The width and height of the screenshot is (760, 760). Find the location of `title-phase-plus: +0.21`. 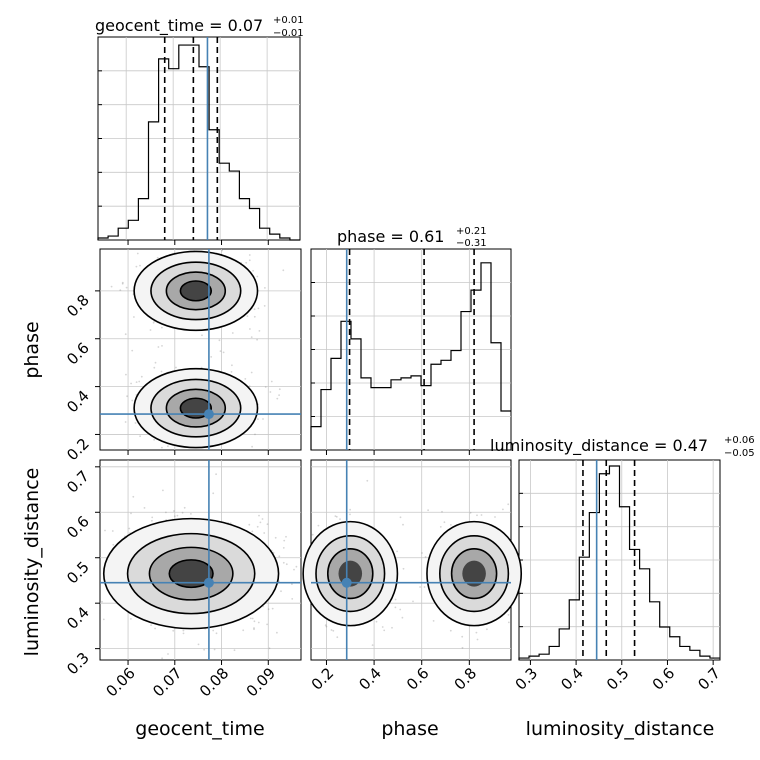

title-phase-plus: +0.21 is located at coordinates (471, 231).